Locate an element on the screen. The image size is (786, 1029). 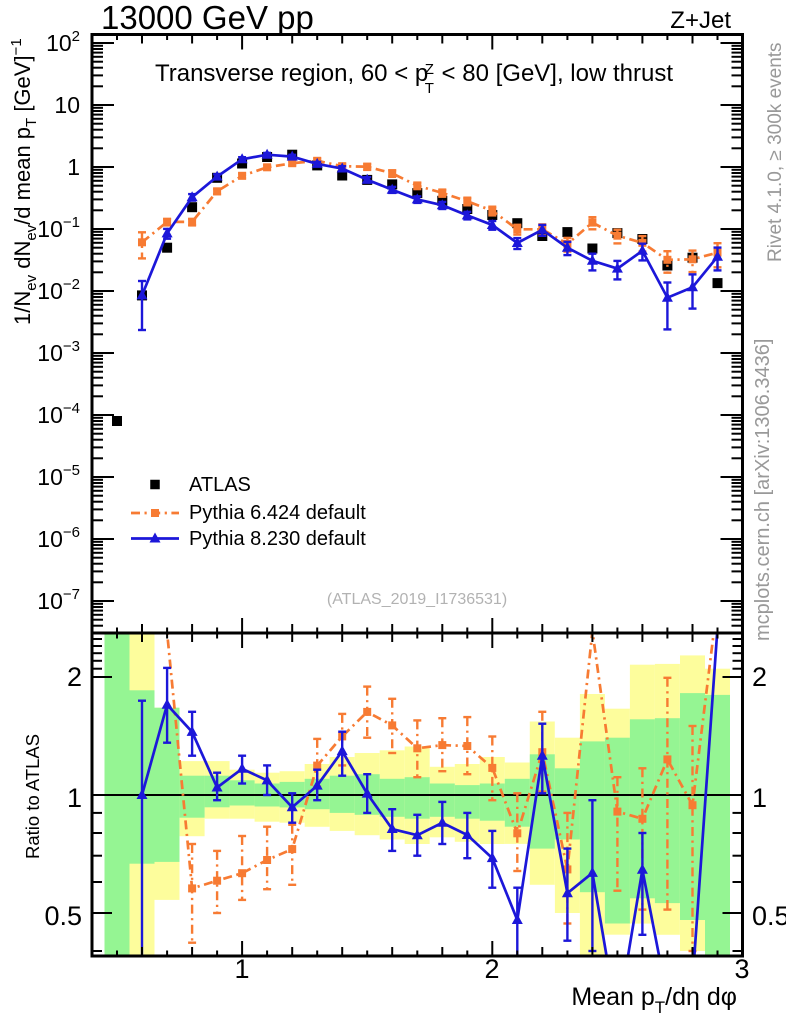
svg-text: 10⁻⁶ is located at coordinates (58, 538).